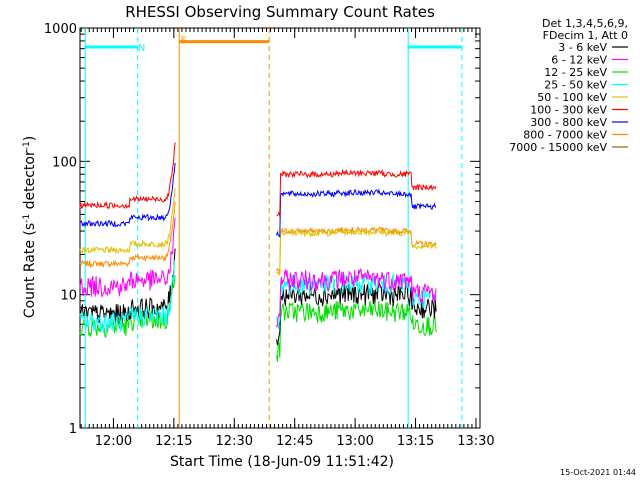  I want to click on y-tick-label: 1000, so click(60, 29).